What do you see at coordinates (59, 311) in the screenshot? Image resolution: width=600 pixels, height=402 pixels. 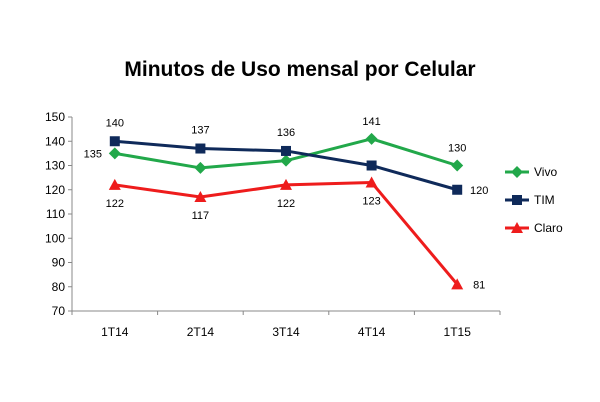 I see `y-tick-label: 70` at bounding box center [59, 311].